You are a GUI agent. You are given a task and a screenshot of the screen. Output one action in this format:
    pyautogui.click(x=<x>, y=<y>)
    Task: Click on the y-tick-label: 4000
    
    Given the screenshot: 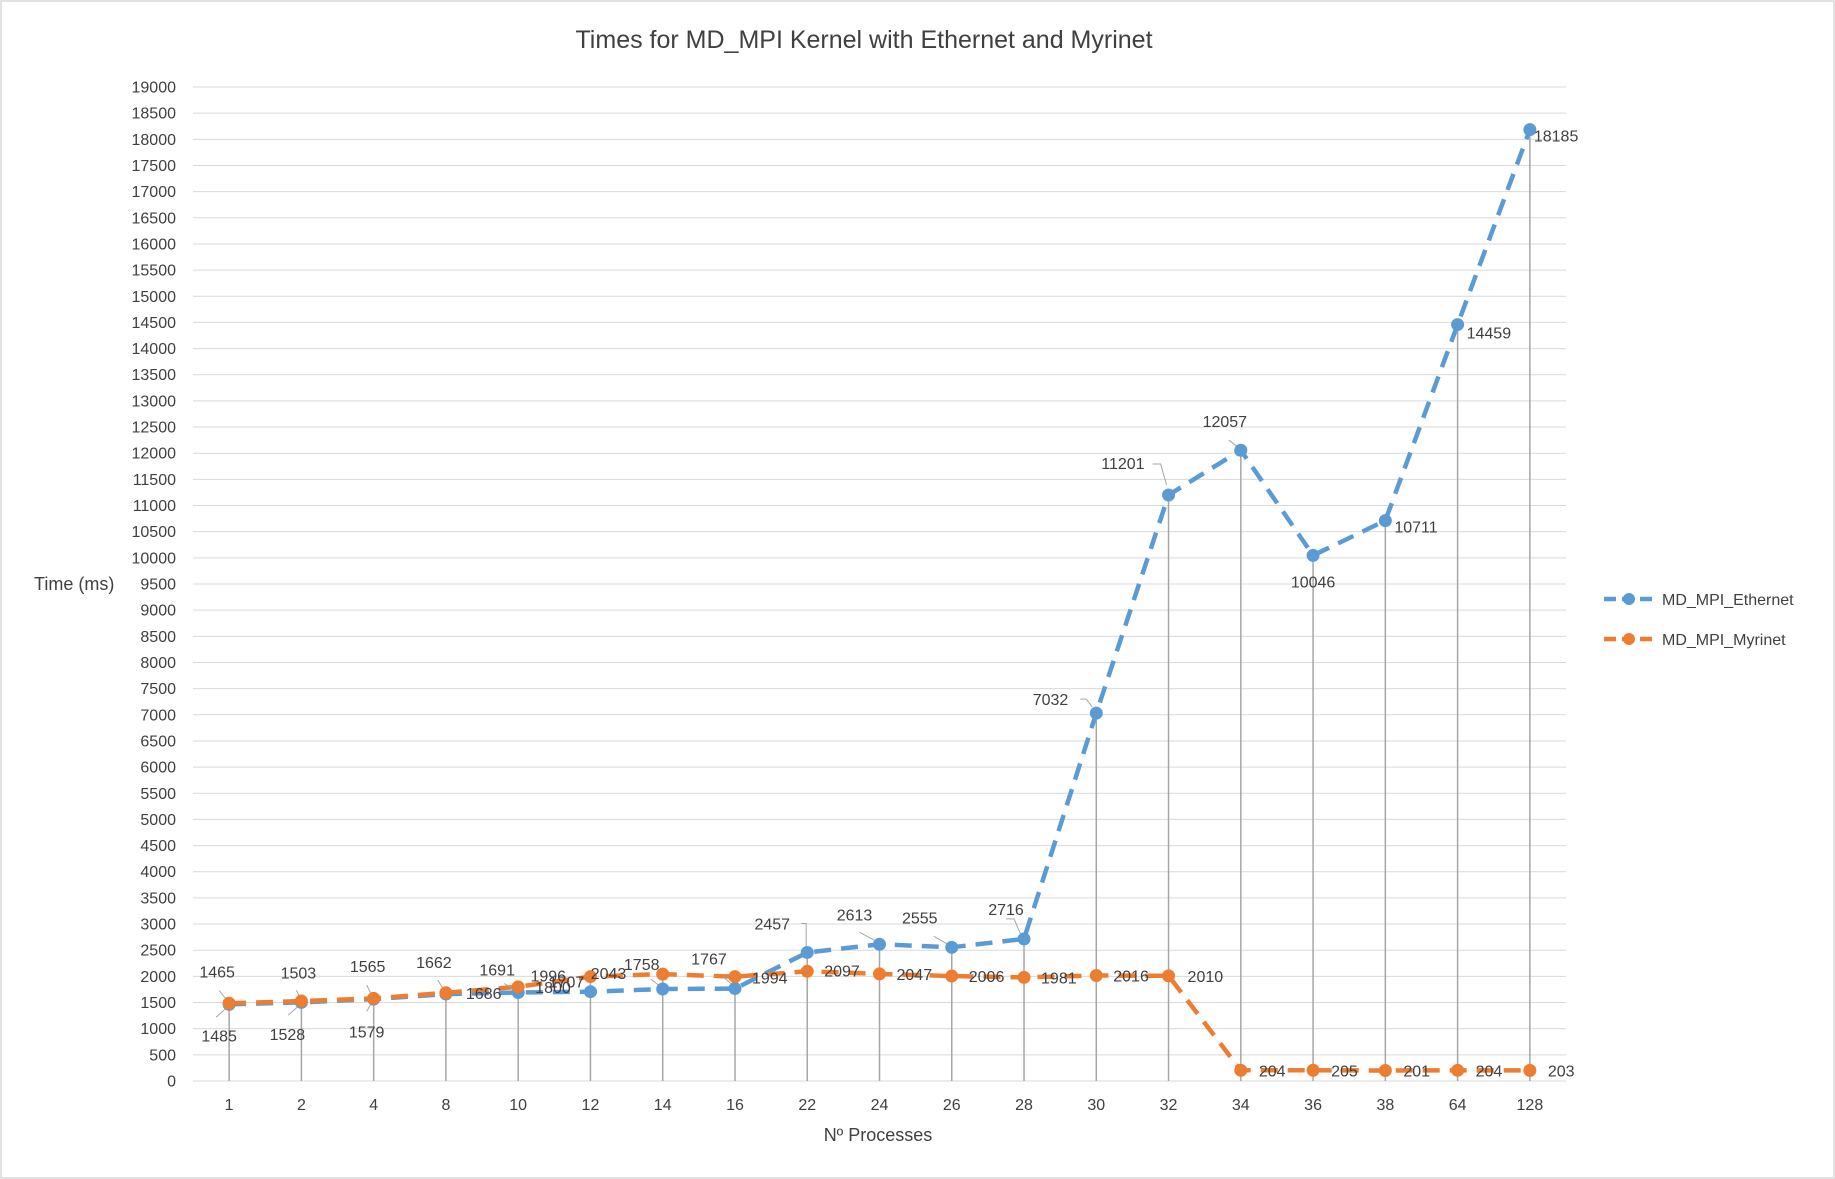 What is the action you would take?
    pyautogui.click(x=158, y=872)
    